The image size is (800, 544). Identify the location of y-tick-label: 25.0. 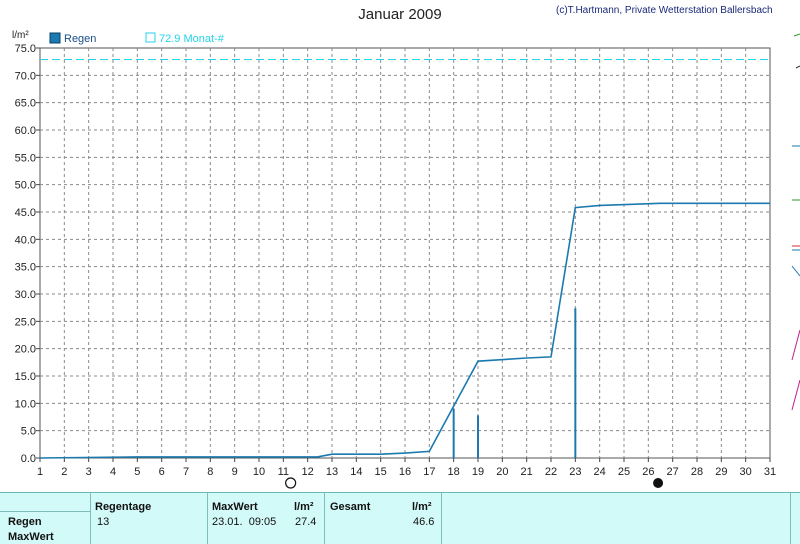
(25, 322).